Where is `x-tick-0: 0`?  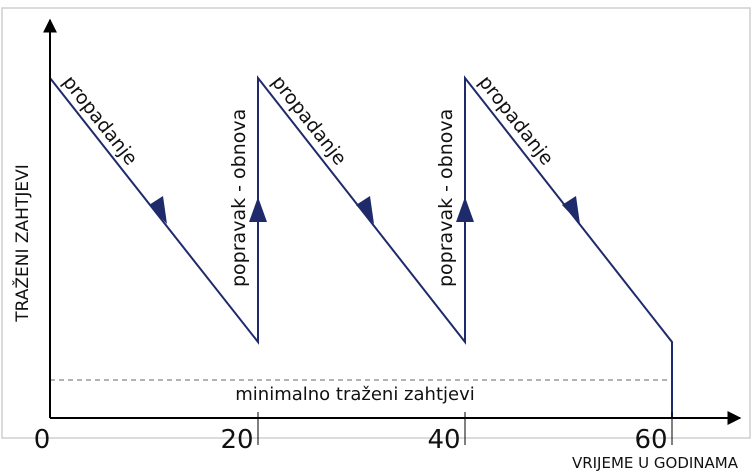
x-tick-0: 0 is located at coordinates (42, 440).